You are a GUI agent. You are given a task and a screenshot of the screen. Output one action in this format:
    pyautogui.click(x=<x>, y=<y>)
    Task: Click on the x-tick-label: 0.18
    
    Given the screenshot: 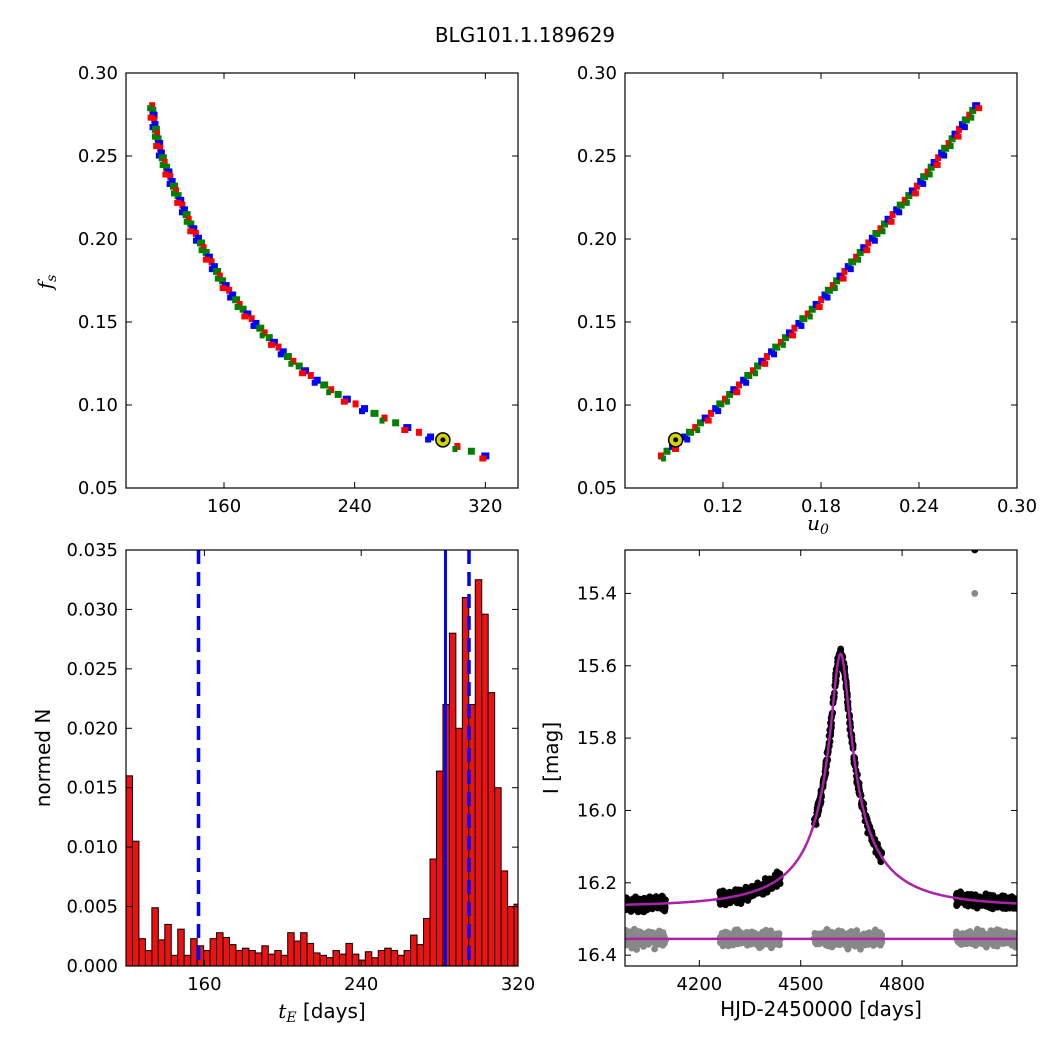 What is the action you would take?
    pyautogui.click(x=821, y=506)
    